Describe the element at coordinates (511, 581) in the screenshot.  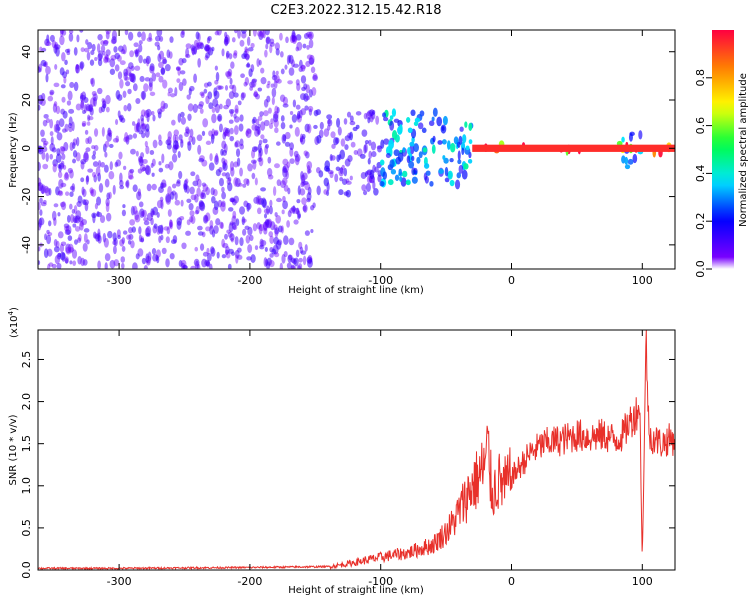
I see `x-tick-label: 0` at that location.